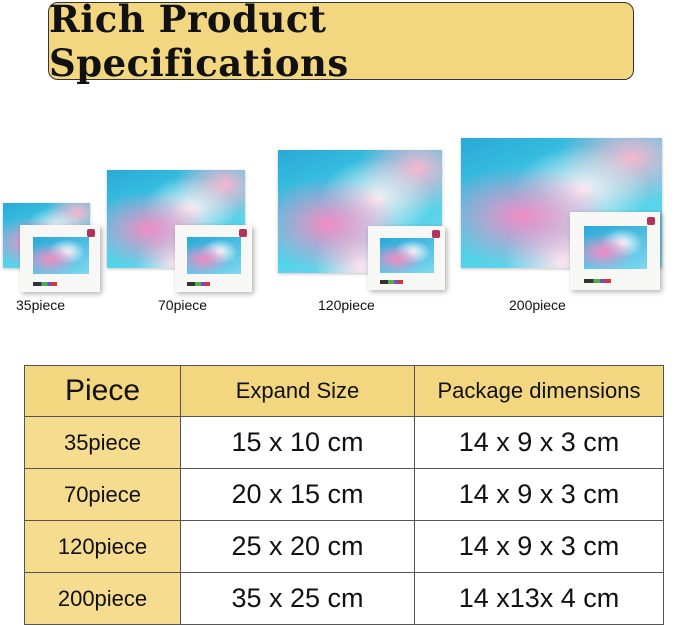 The width and height of the screenshot is (679, 626). I want to click on cell-package-dimensions: 14 x13x 4 cm, so click(539, 598).